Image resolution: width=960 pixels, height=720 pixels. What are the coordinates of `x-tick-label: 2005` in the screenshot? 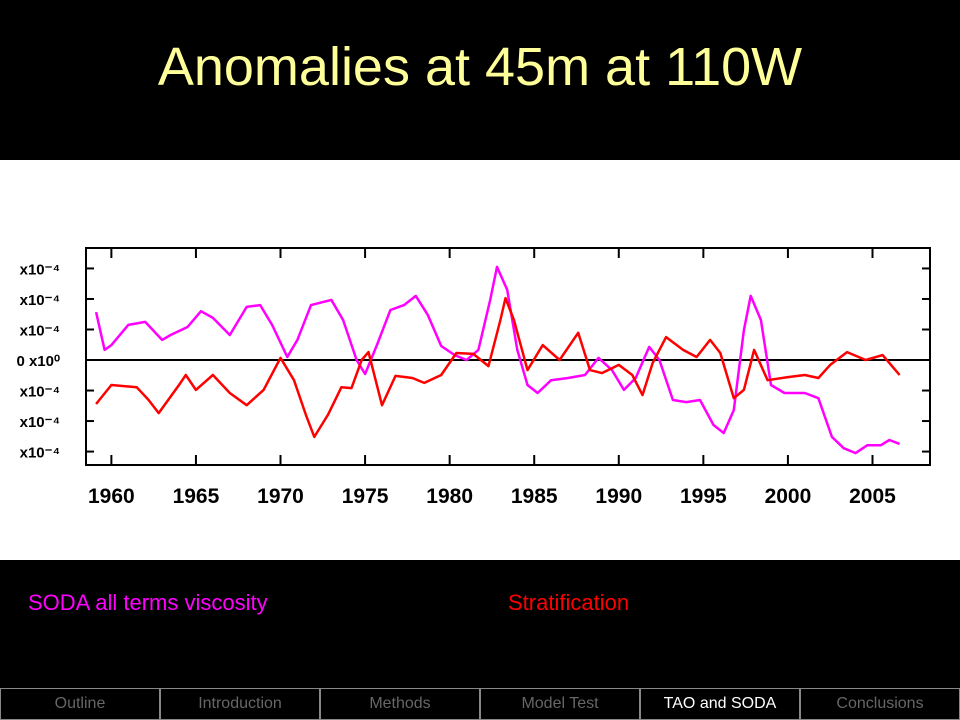 It's located at (872, 496).